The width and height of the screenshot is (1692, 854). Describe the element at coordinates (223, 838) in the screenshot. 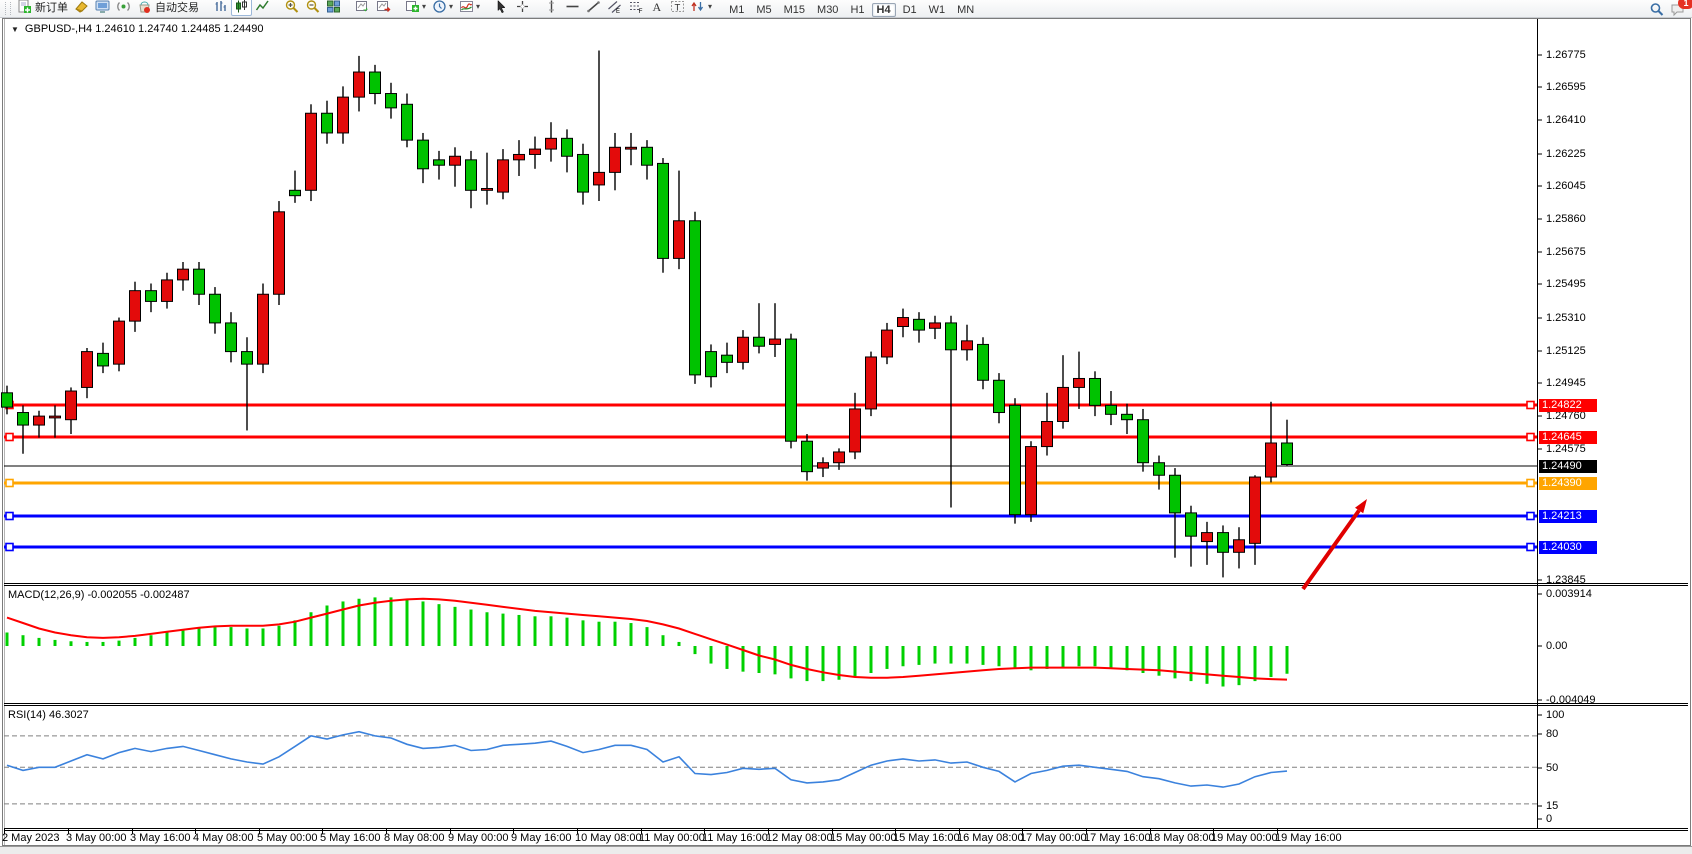

I see `time-axis-label: 4 May 08:00` at that location.